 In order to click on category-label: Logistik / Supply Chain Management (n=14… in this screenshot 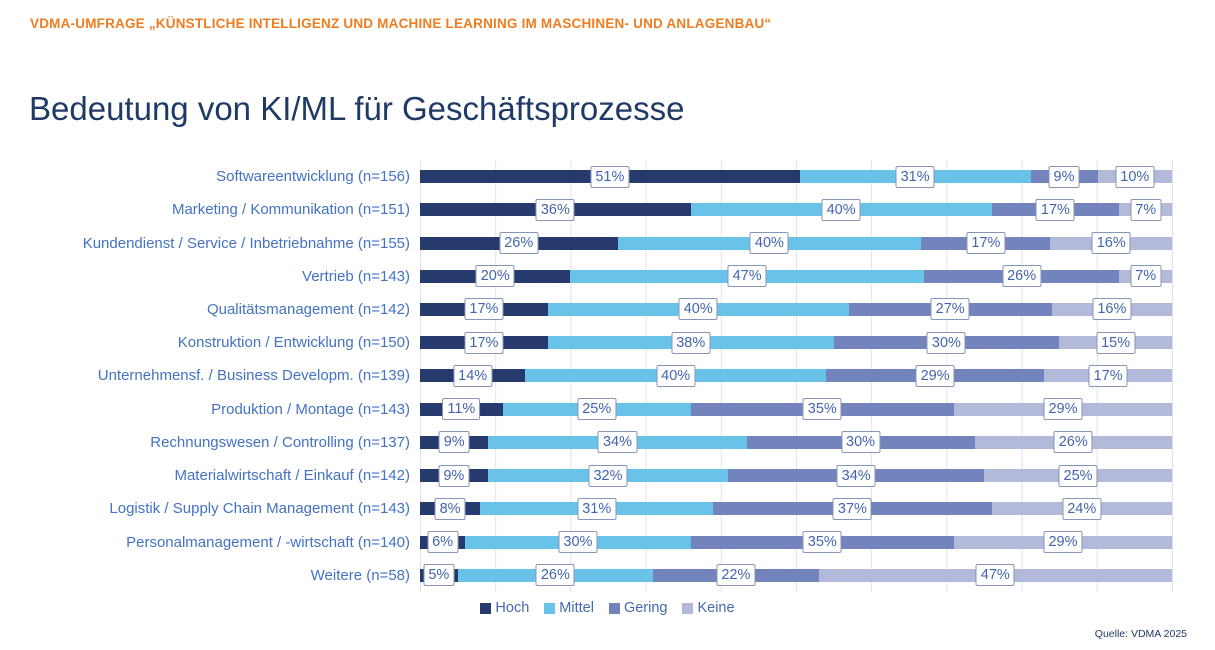, I will do `click(259, 509)`.